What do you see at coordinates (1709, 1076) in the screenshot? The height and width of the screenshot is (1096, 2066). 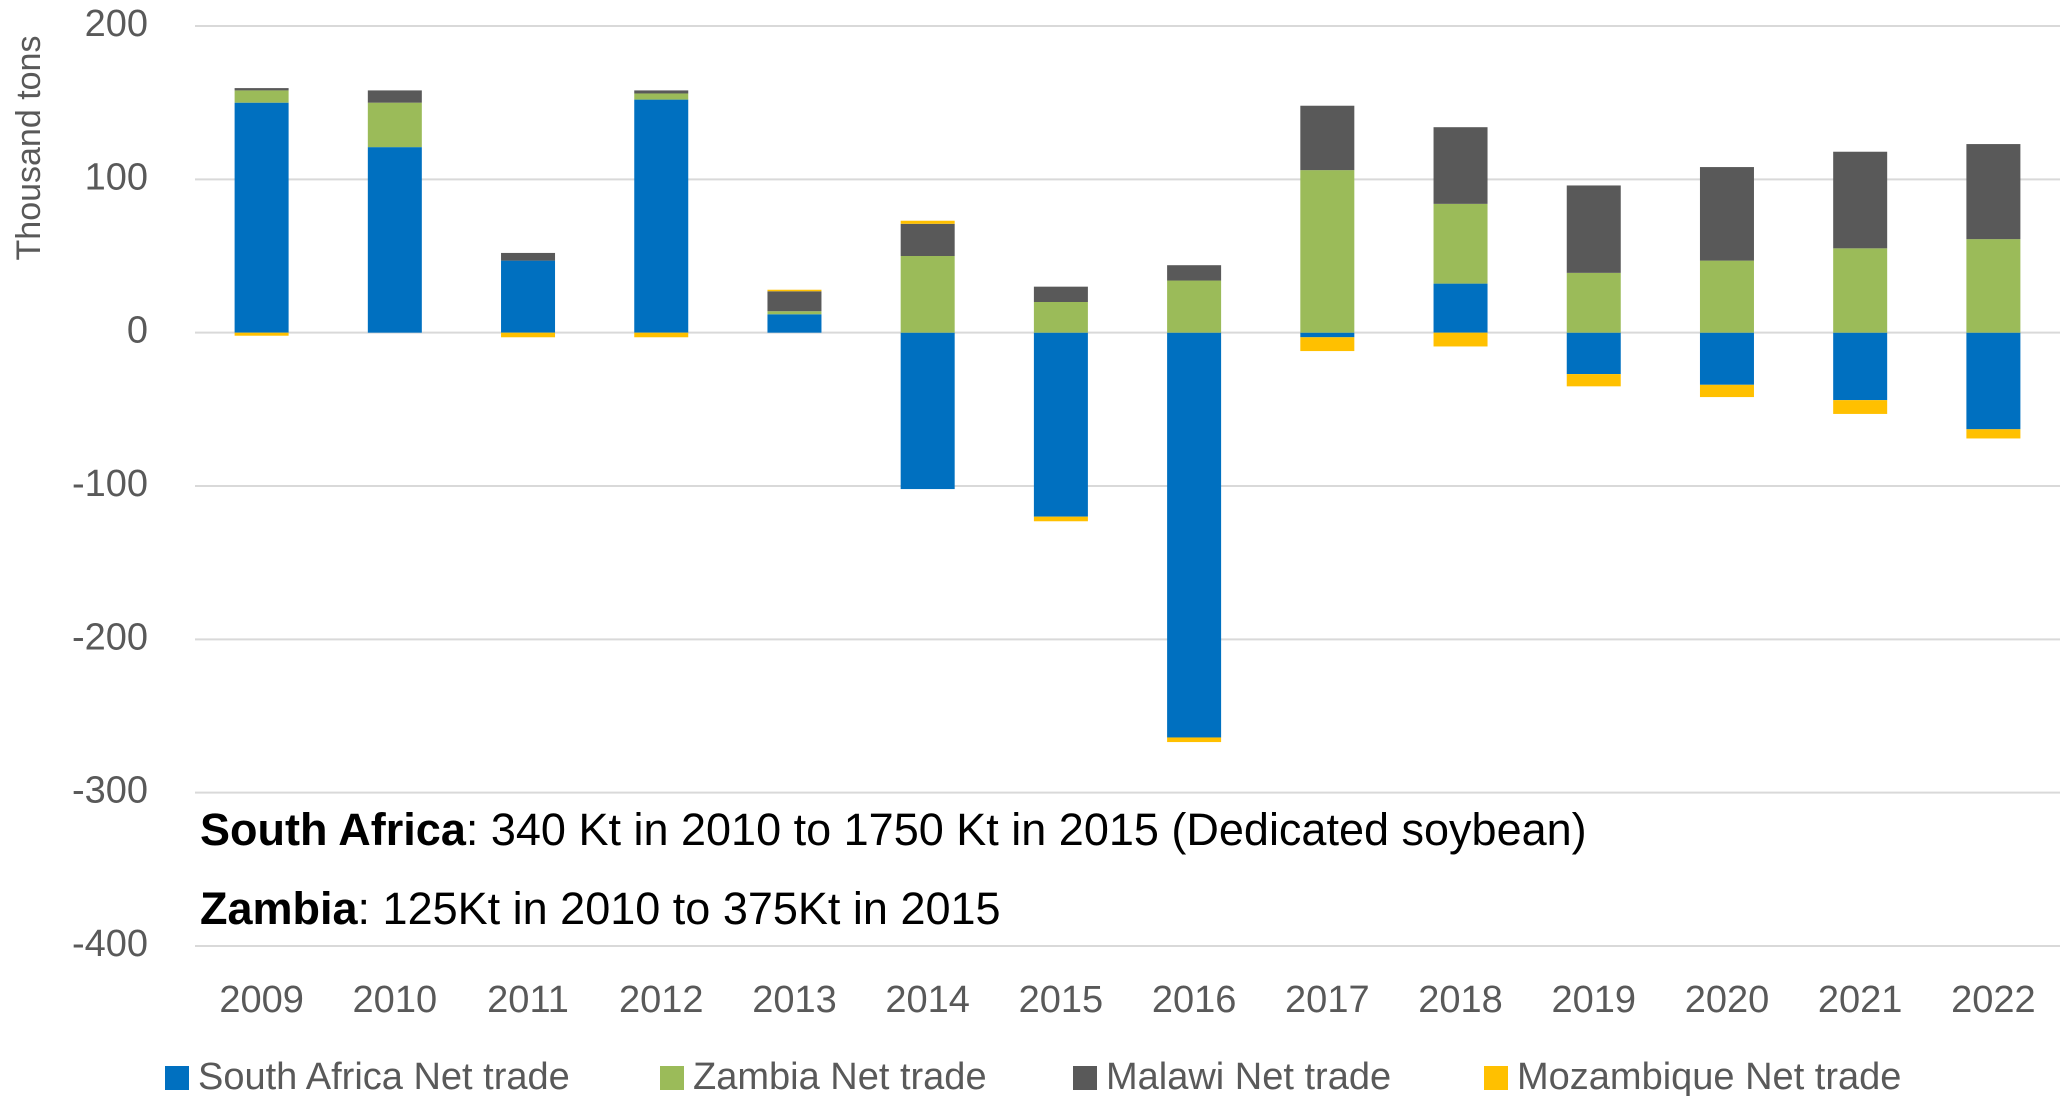 I see `legend-label: Mozambique Net trade` at bounding box center [1709, 1076].